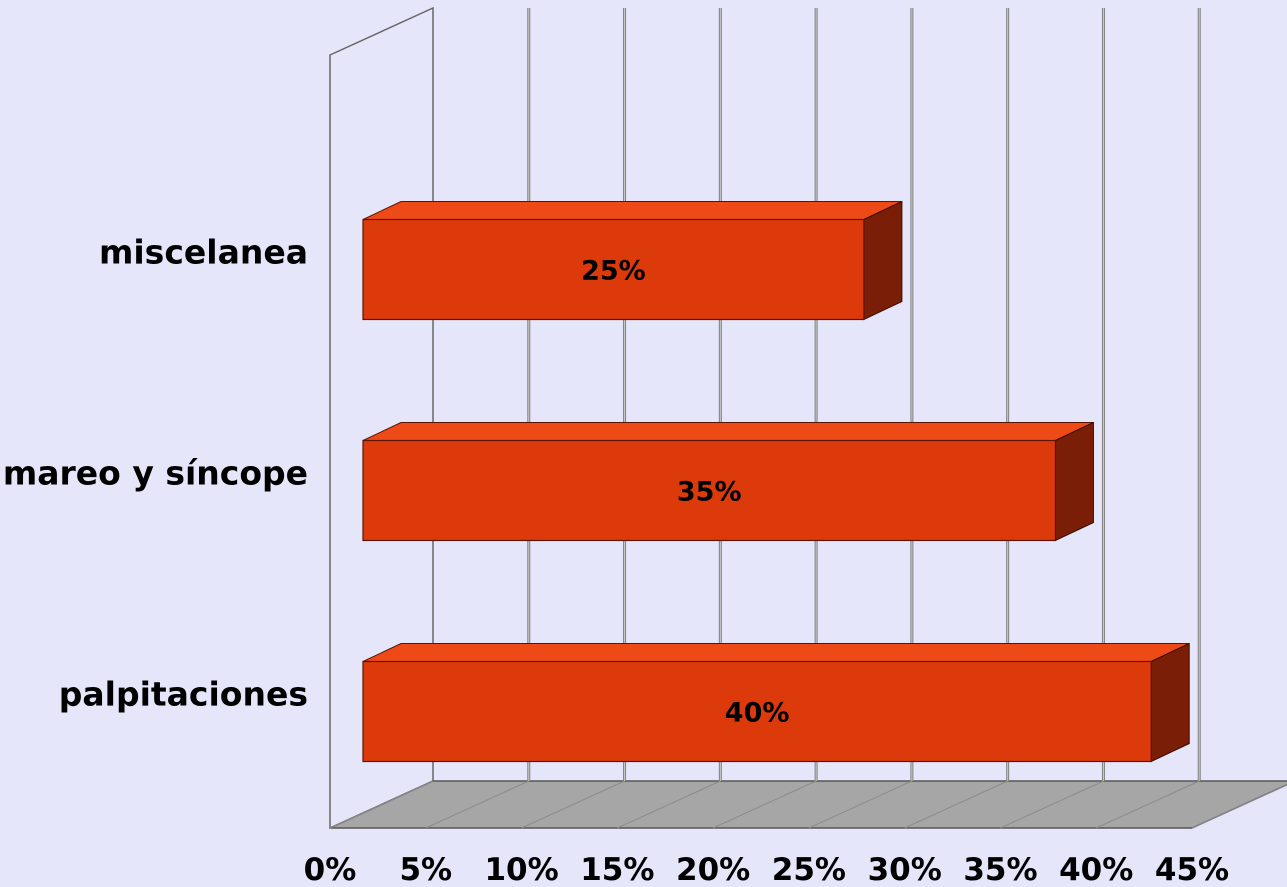 This screenshot has height=887, width=1287. Describe the element at coordinates (521, 869) in the screenshot. I see `x-tick-label-2: 10%` at that location.